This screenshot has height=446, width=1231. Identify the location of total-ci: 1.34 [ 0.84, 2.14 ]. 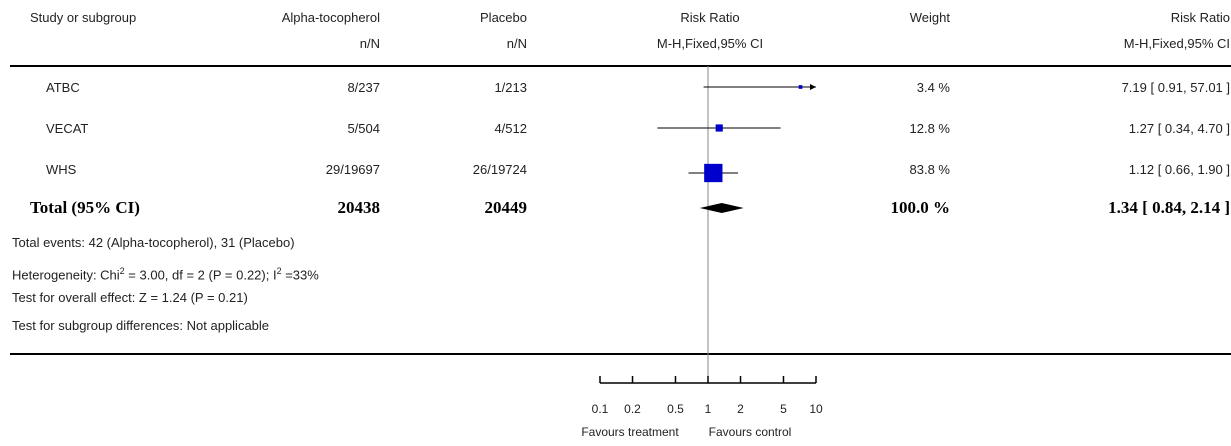
(1169, 207).